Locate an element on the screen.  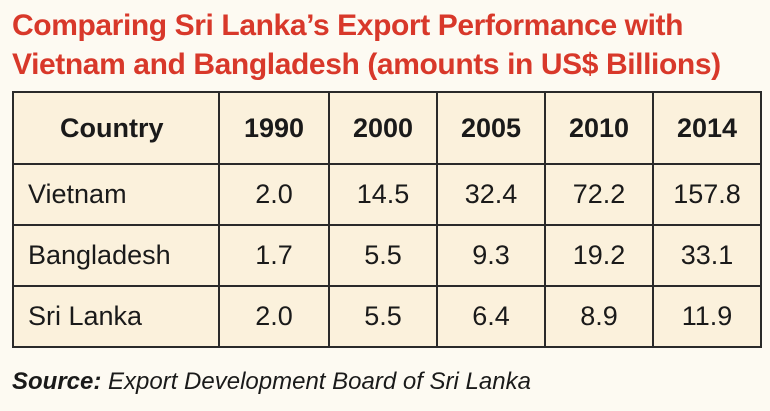
row-value: 8.9 is located at coordinates (599, 316).